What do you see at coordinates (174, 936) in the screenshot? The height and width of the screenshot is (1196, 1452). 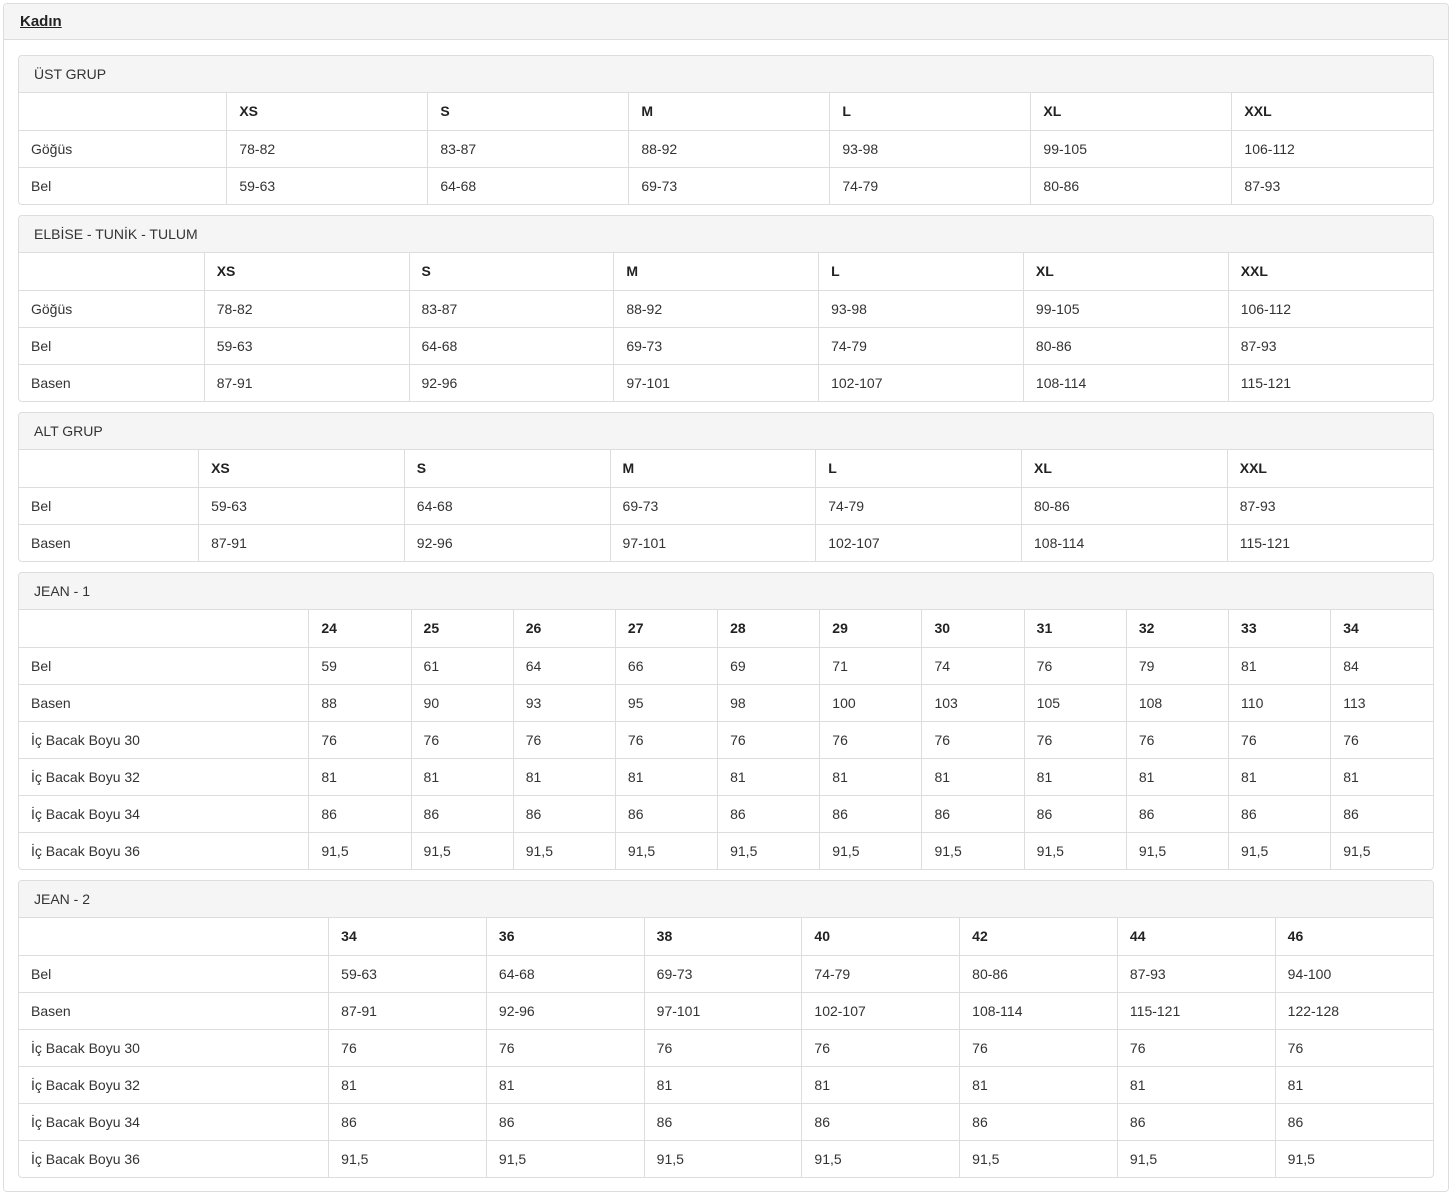 I see `column-header-empty` at bounding box center [174, 936].